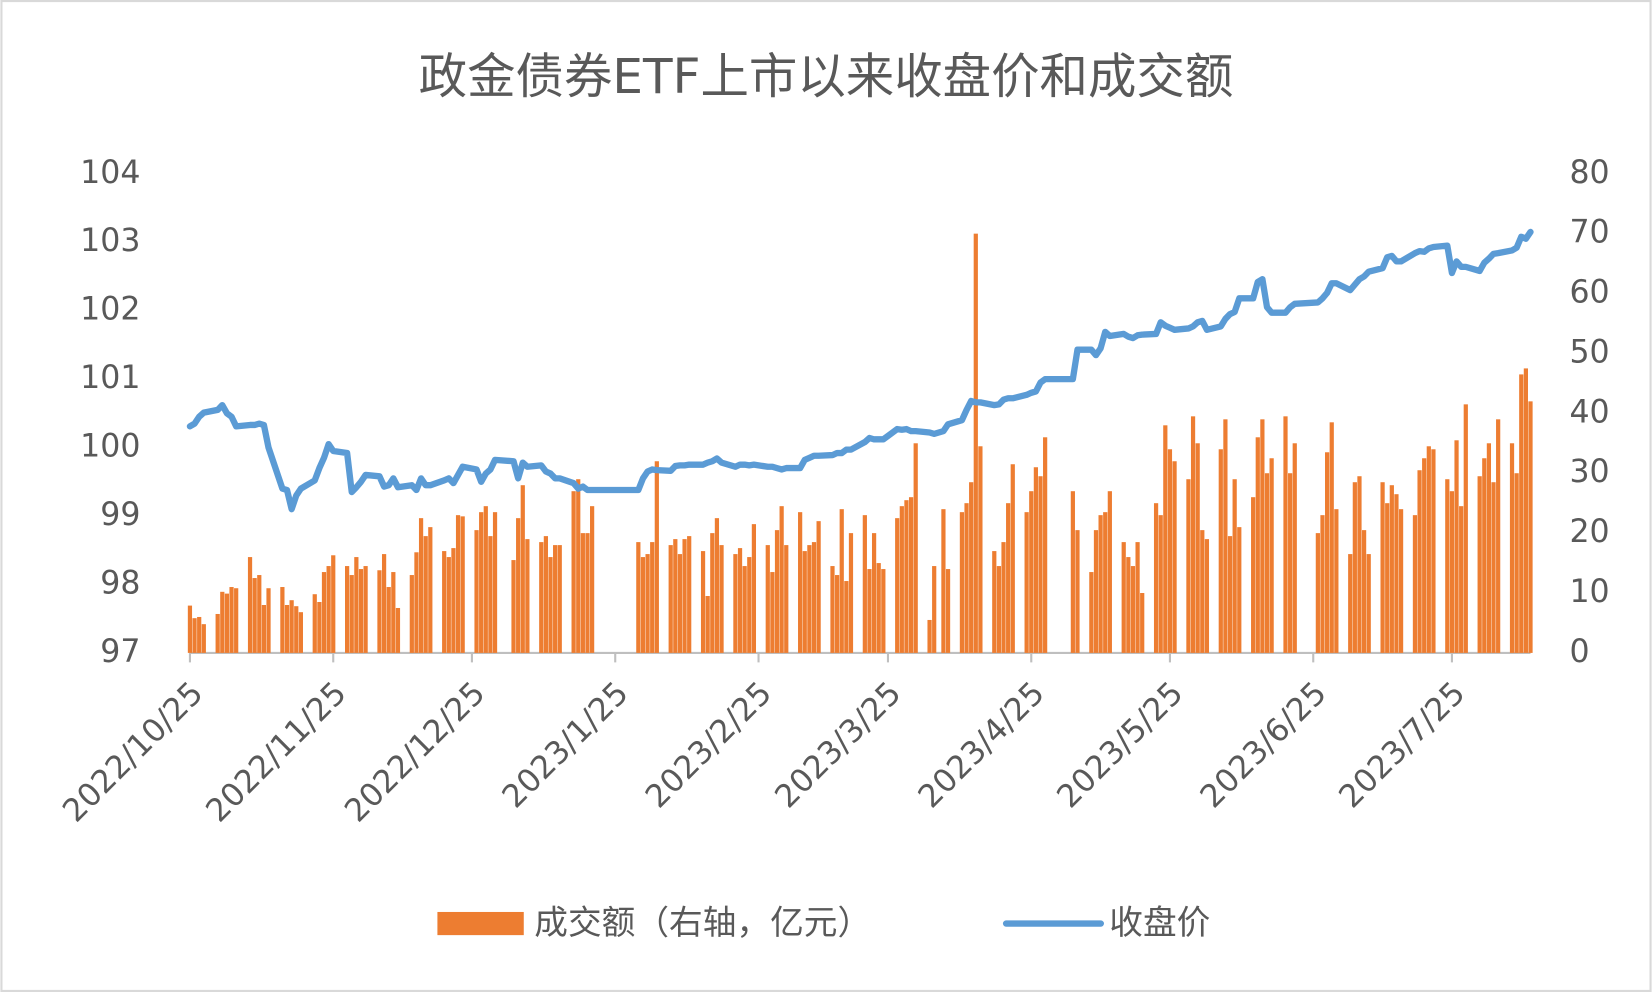 The height and width of the screenshot is (992, 1652). I want to click on y2-tick-label: 30, so click(1589, 472).